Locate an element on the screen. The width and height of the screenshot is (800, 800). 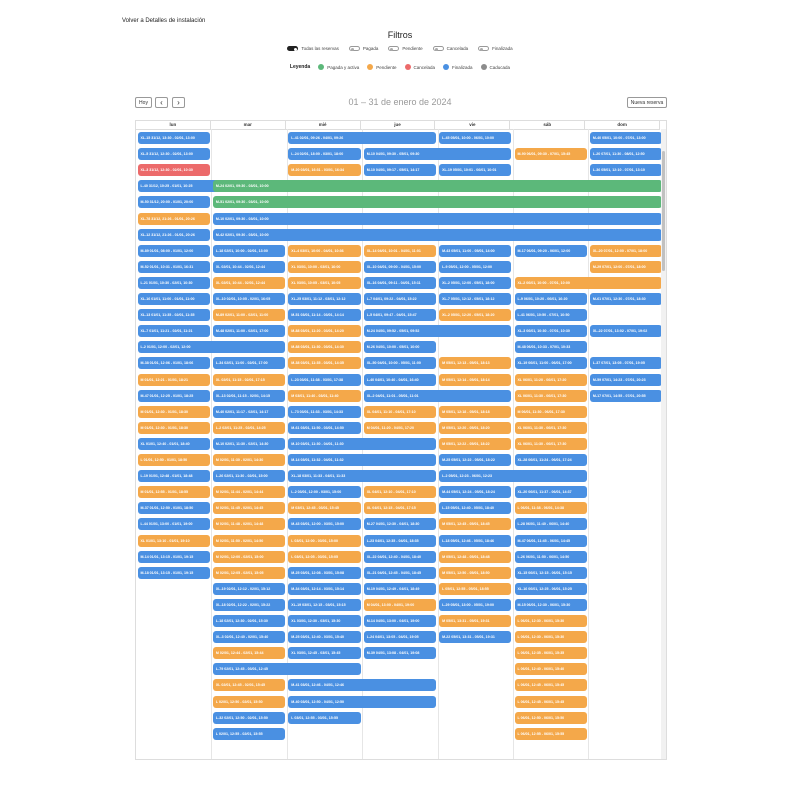
booking-event: L-26 06/01, 11:50 - 06/01, 14:50 is located at coordinates (550, 556).